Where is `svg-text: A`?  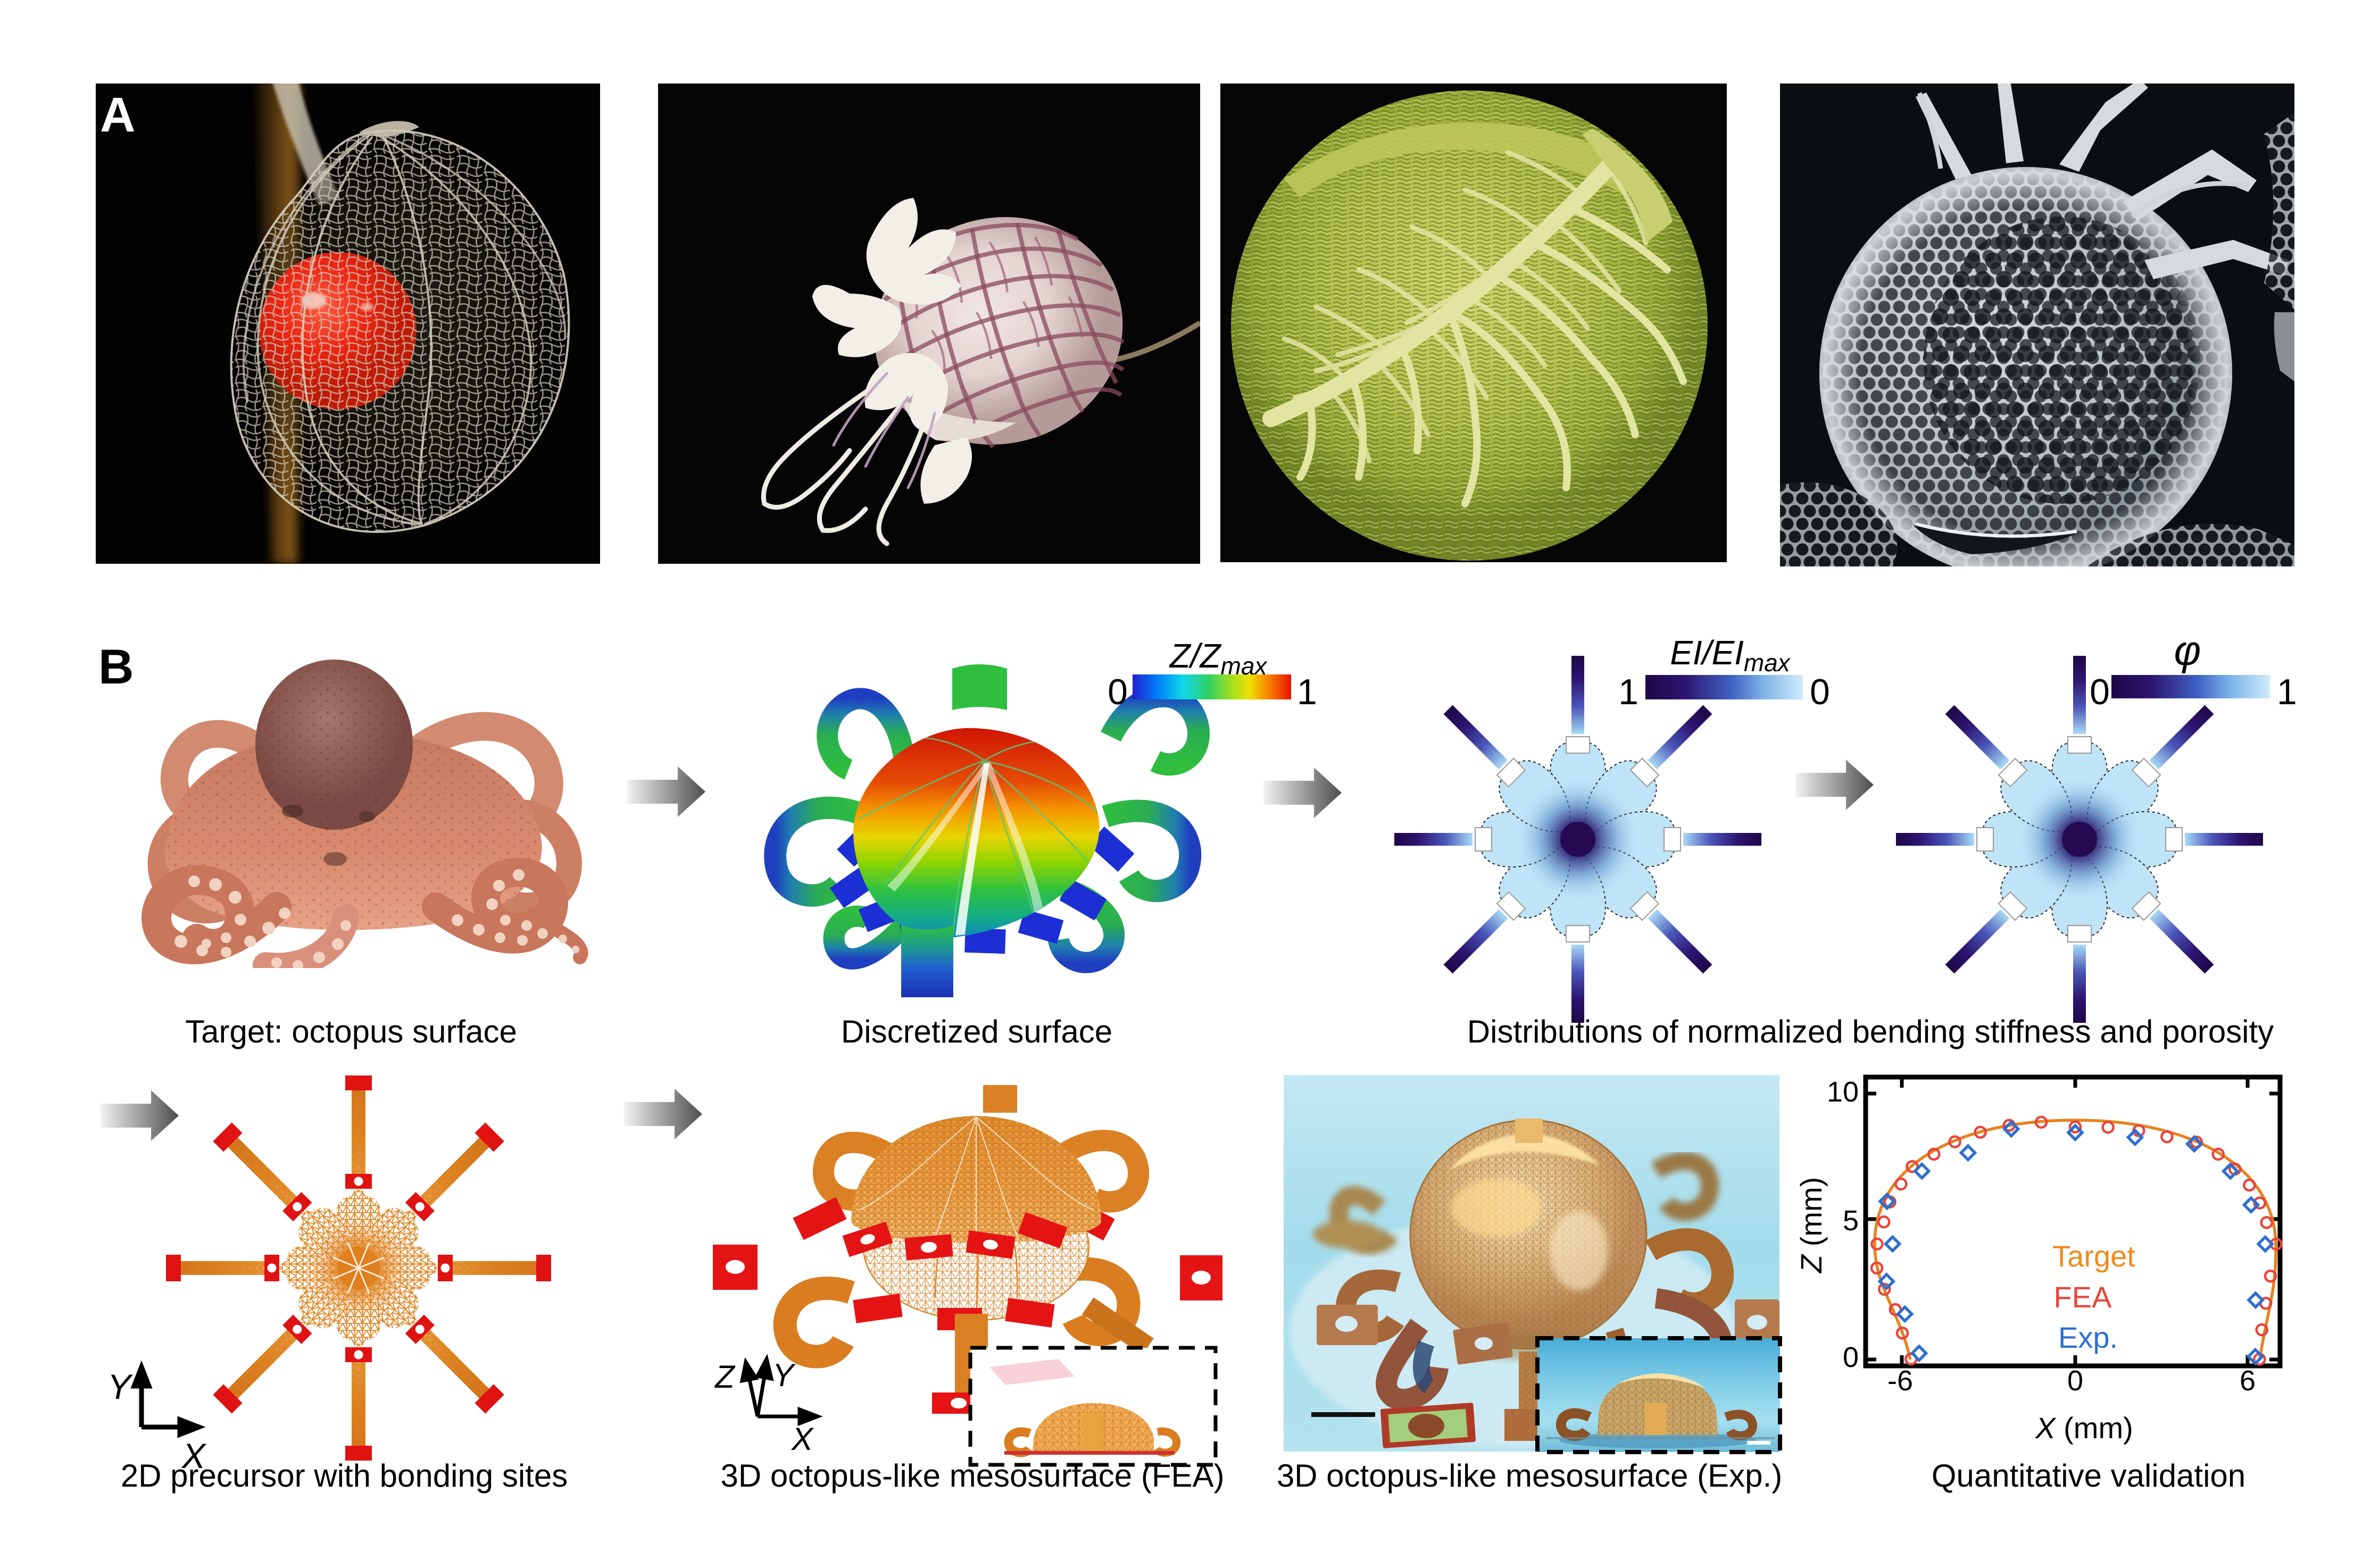
svg-text: A is located at coordinates (117, 115).